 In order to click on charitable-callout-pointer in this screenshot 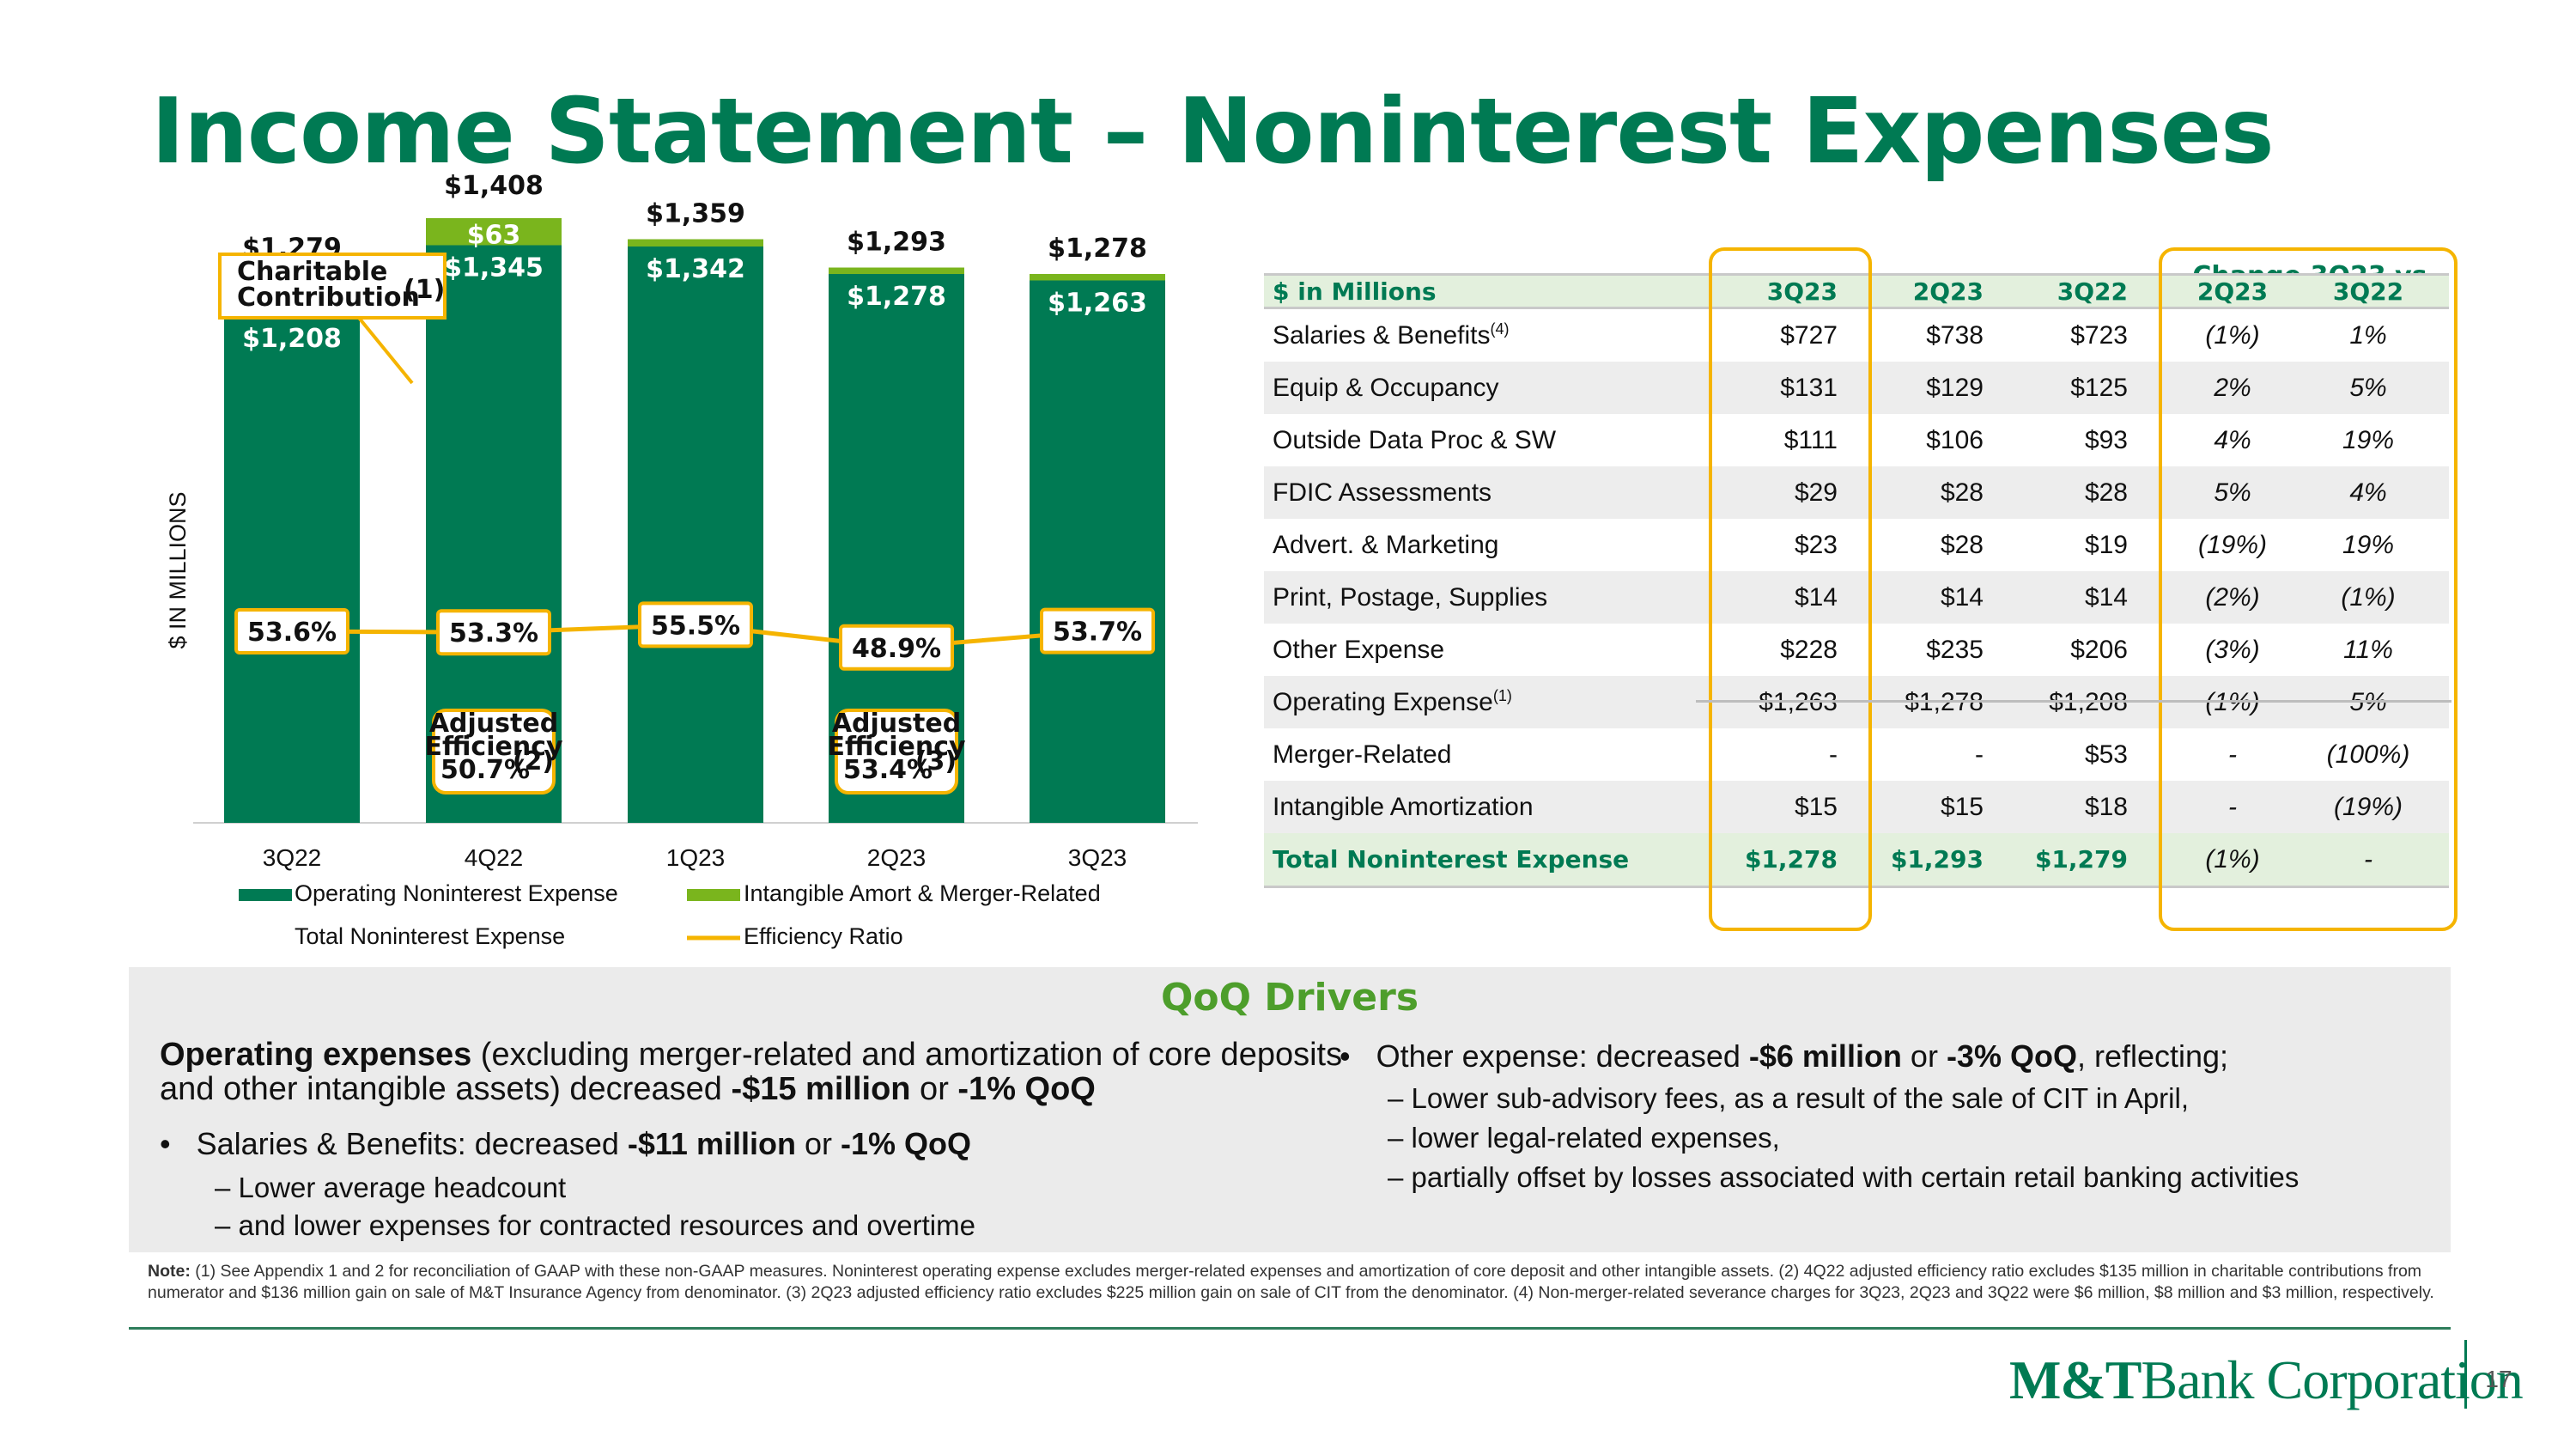, I will do `click(386, 350)`.